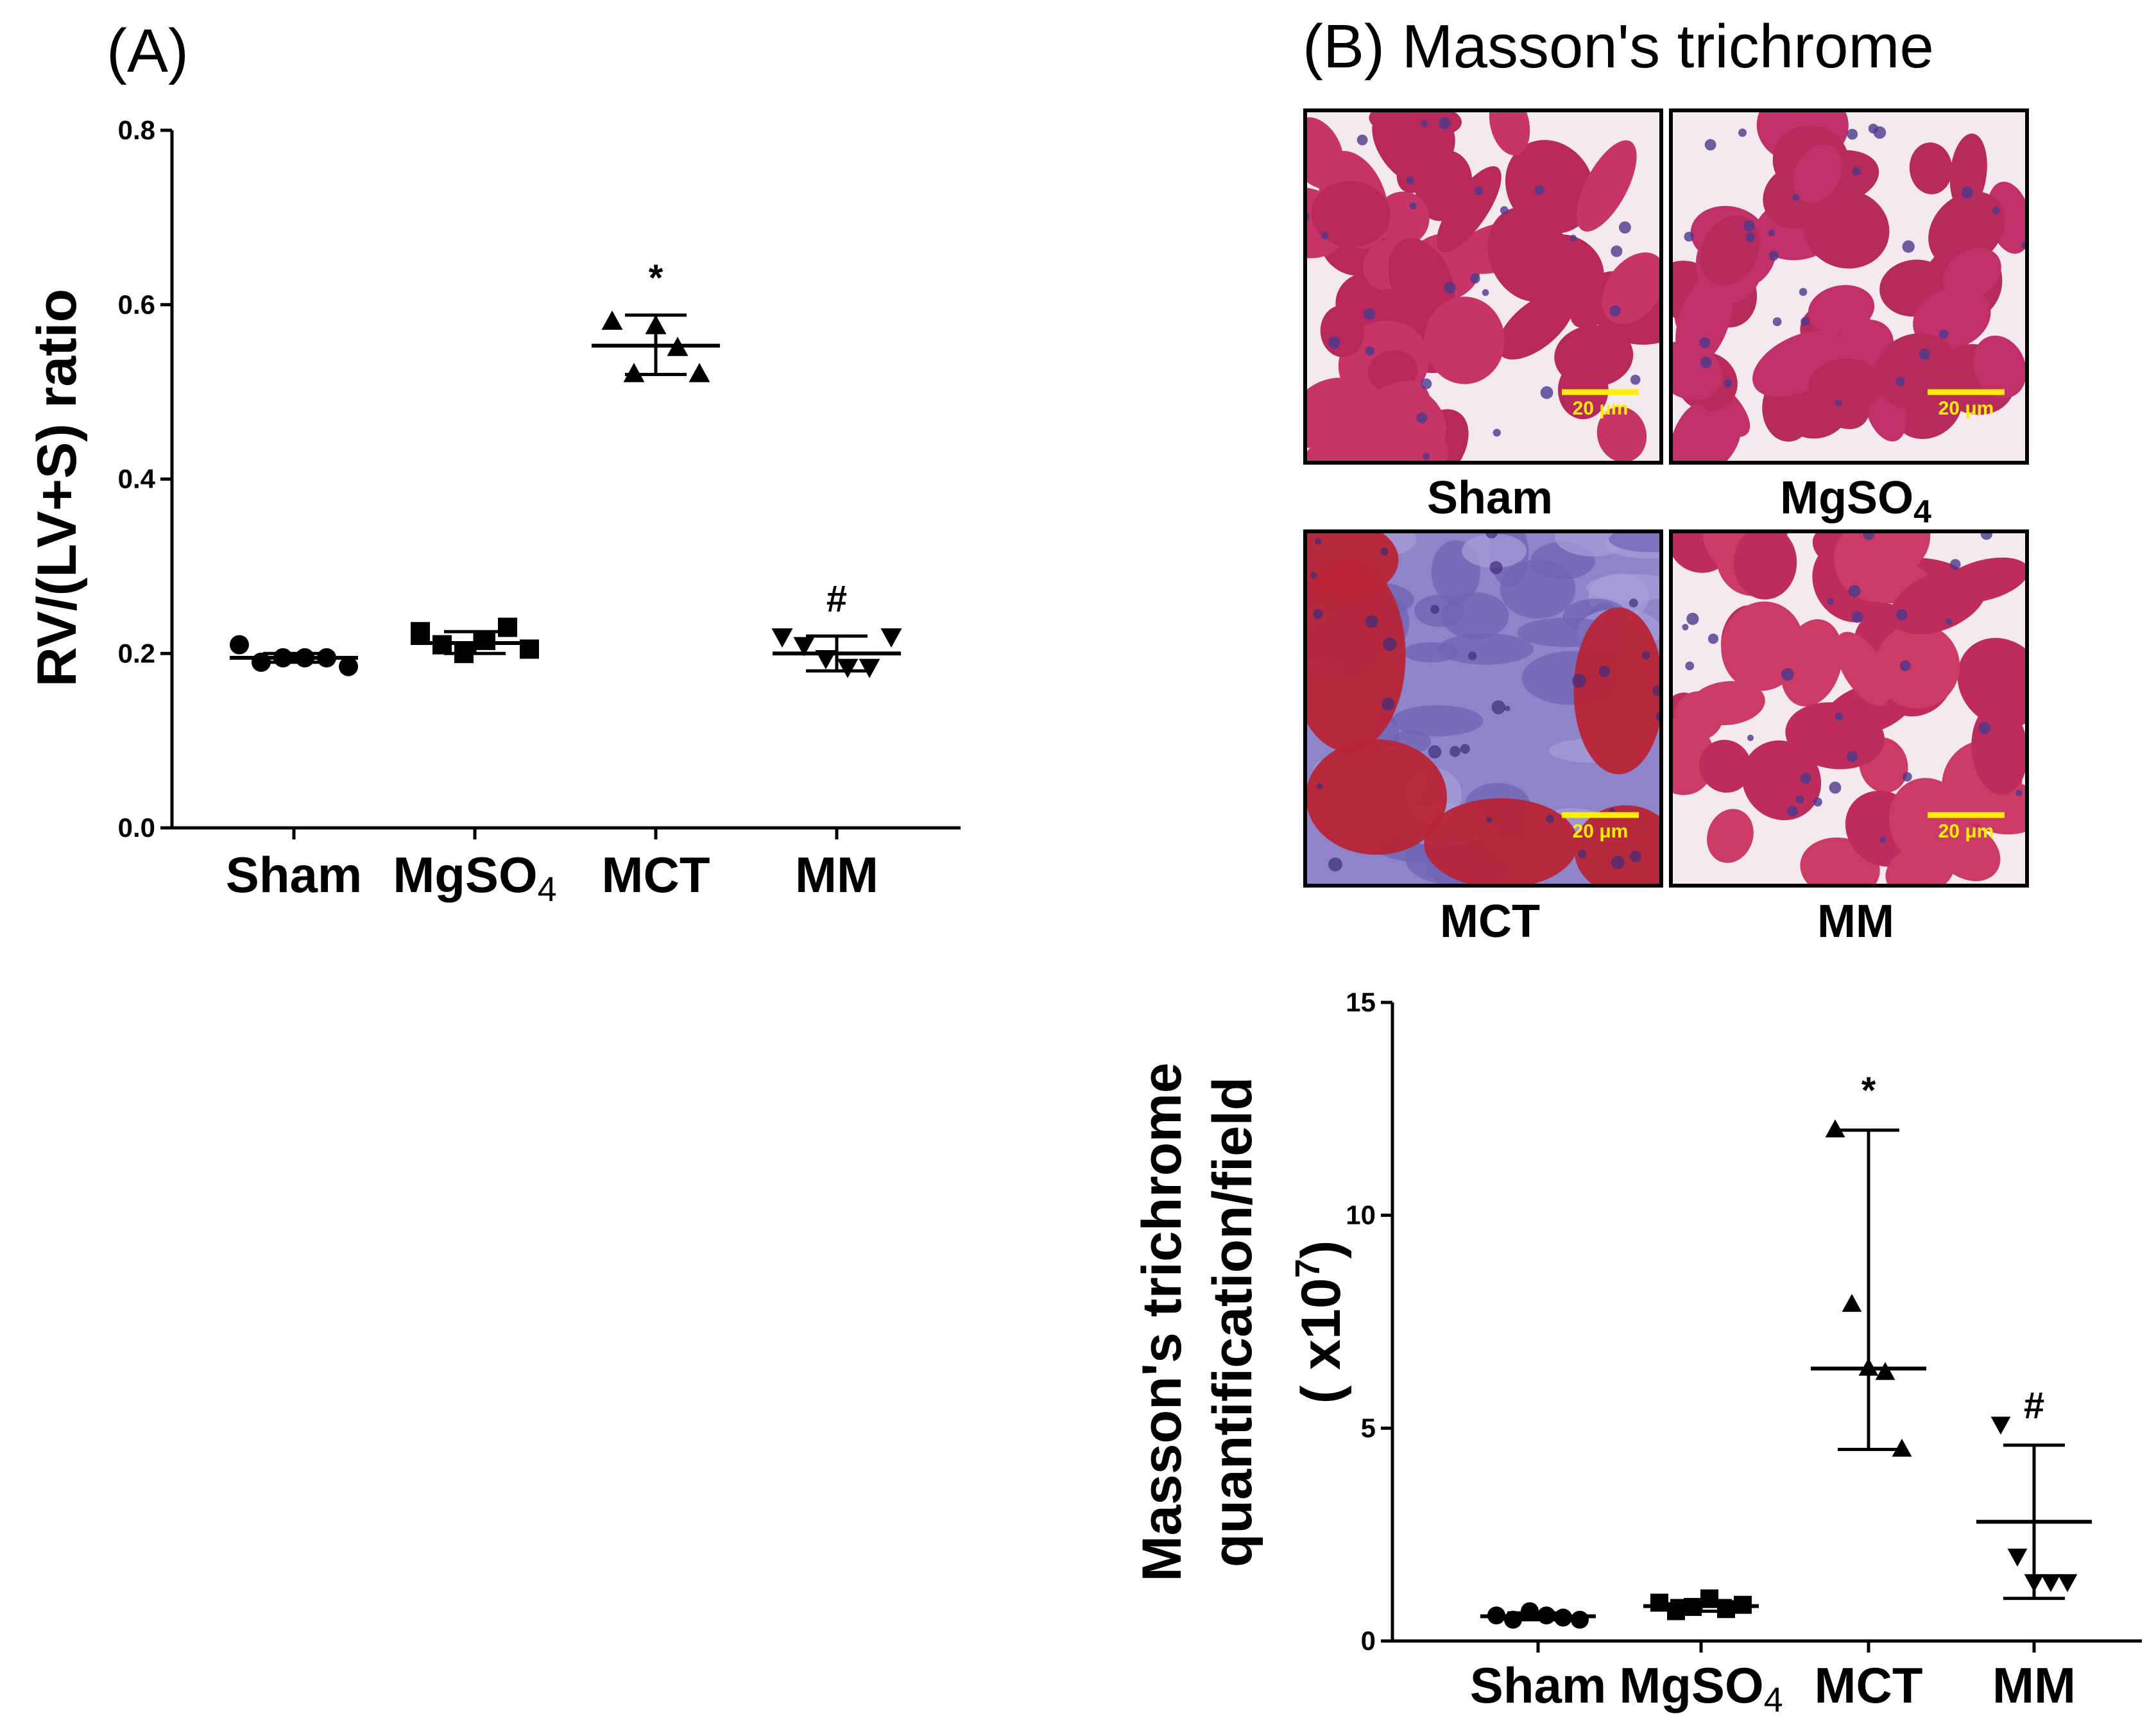 The image size is (2156, 1718). Describe the element at coordinates (1619, 46) in the screenshot. I see `panel-b-label: (B) Masson's trichrome` at that location.